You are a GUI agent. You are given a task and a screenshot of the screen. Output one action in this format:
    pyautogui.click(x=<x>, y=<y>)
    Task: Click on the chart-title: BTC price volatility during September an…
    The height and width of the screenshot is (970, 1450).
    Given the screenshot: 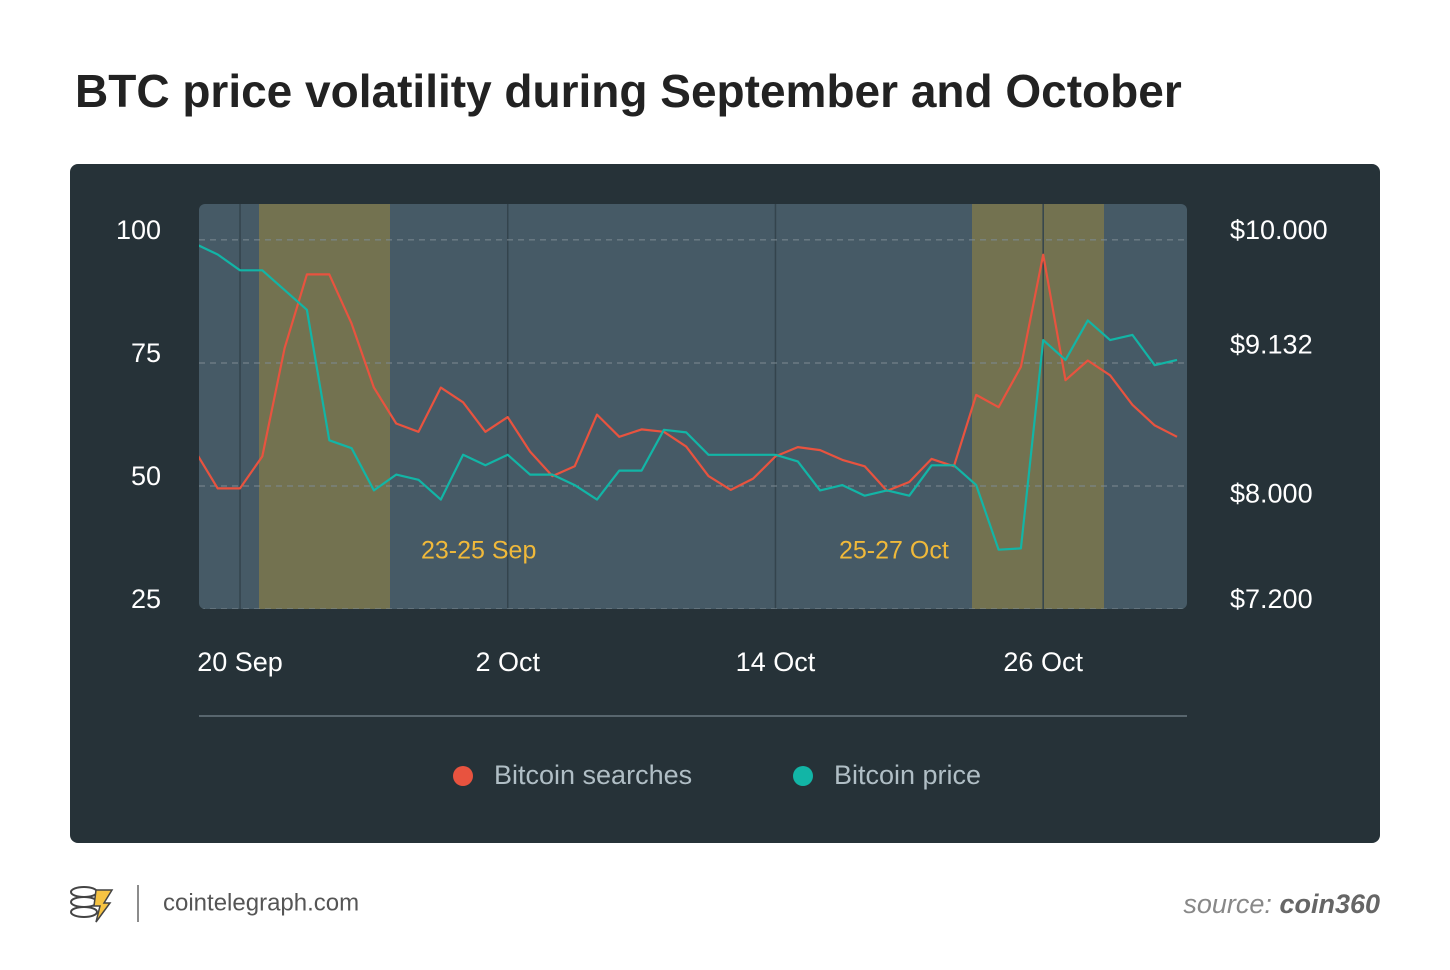 What is the action you would take?
    pyautogui.click(x=628, y=91)
    